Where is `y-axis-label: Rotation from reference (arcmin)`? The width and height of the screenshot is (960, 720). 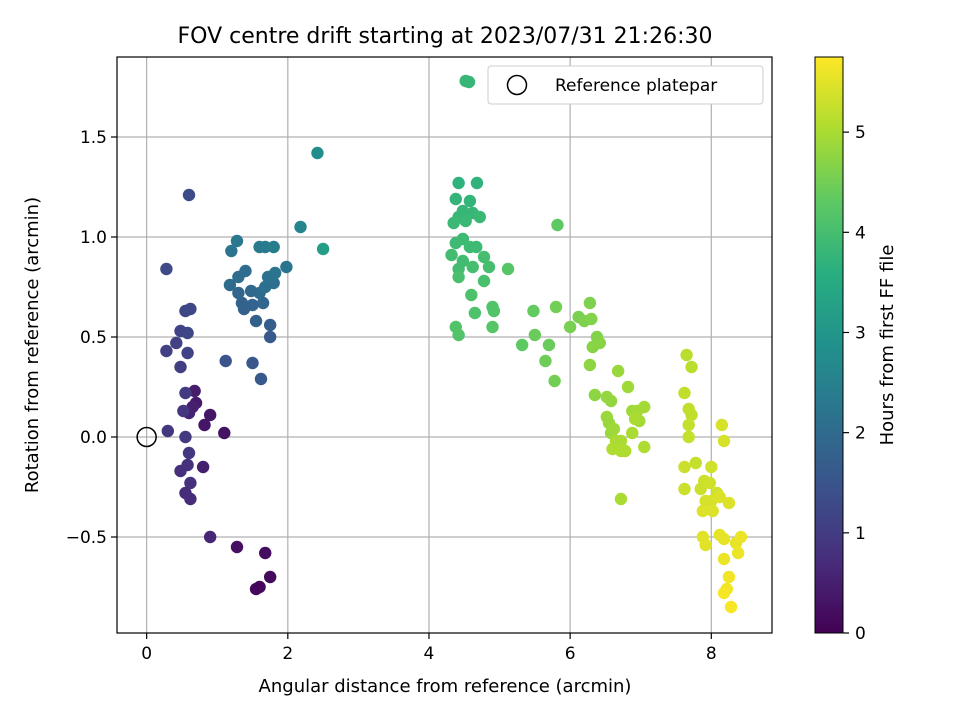 y-axis-label: Rotation from reference (arcmin) is located at coordinates (32, 345).